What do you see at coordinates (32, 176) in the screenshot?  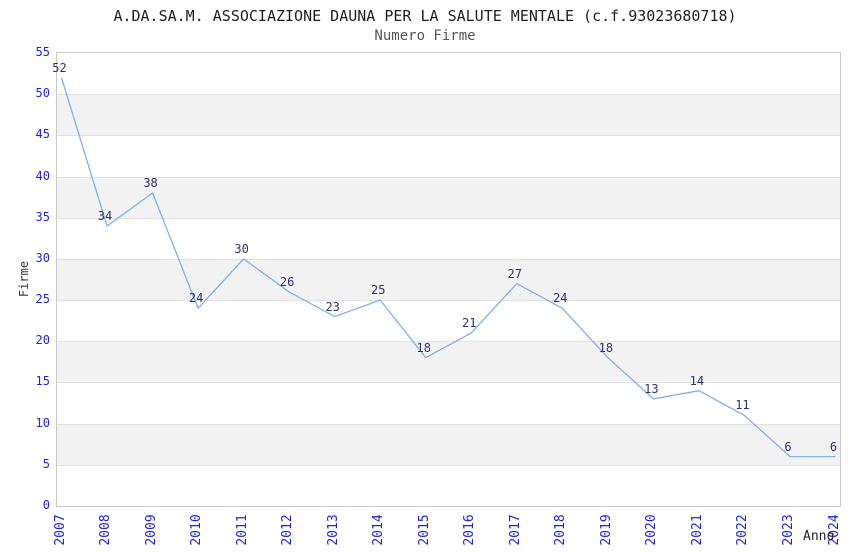 I see `y-tick-label: 40` at bounding box center [32, 176].